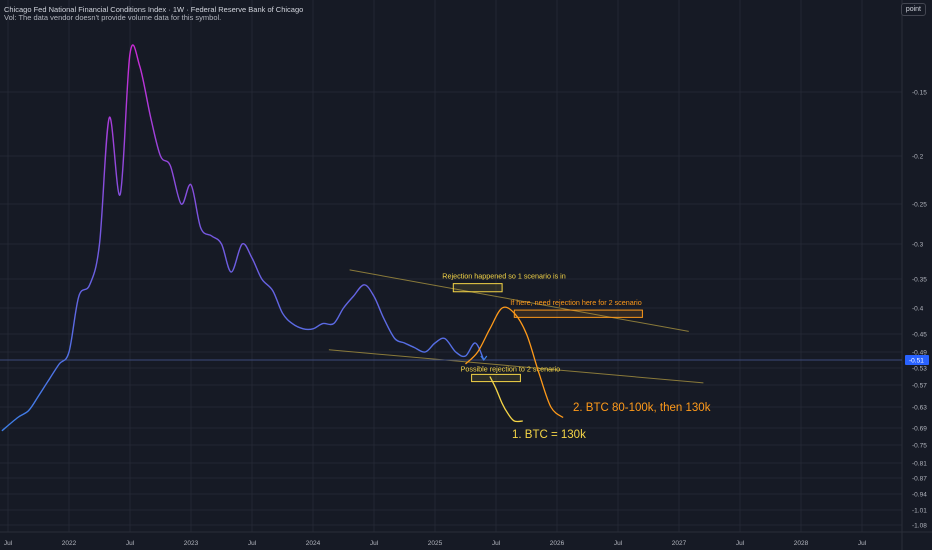  What do you see at coordinates (913, 9) in the screenshot?
I see `scale-mode-button: point` at bounding box center [913, 9].